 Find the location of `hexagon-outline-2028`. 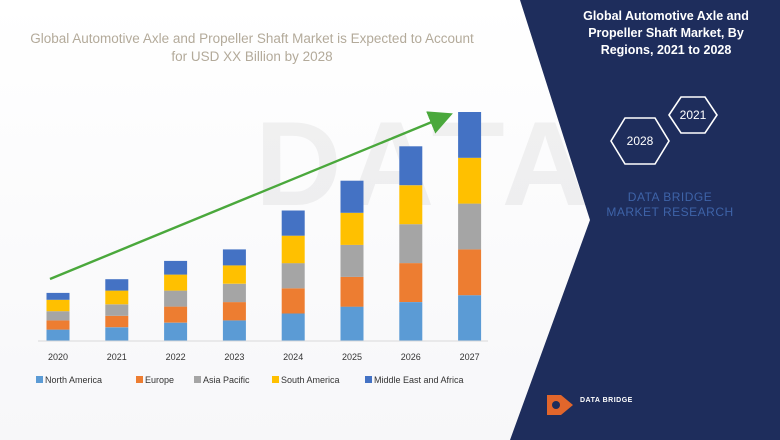

hexagon-outline-2028 is located at coordinates (640, 141).